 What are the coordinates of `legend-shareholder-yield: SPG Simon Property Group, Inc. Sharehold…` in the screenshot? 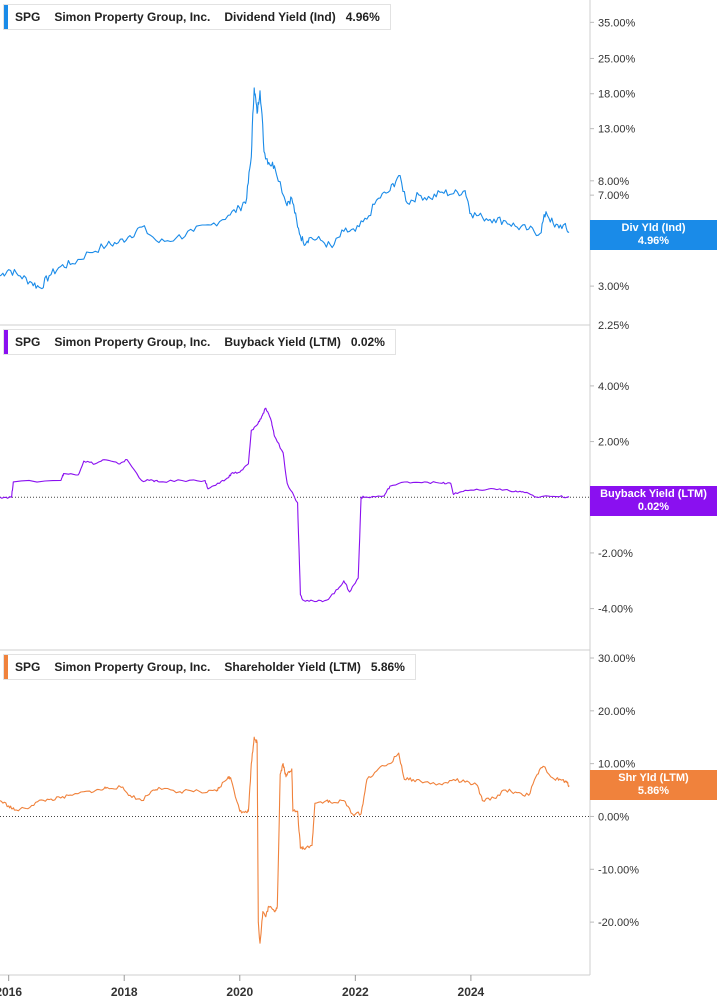 It's located at (209, 667).